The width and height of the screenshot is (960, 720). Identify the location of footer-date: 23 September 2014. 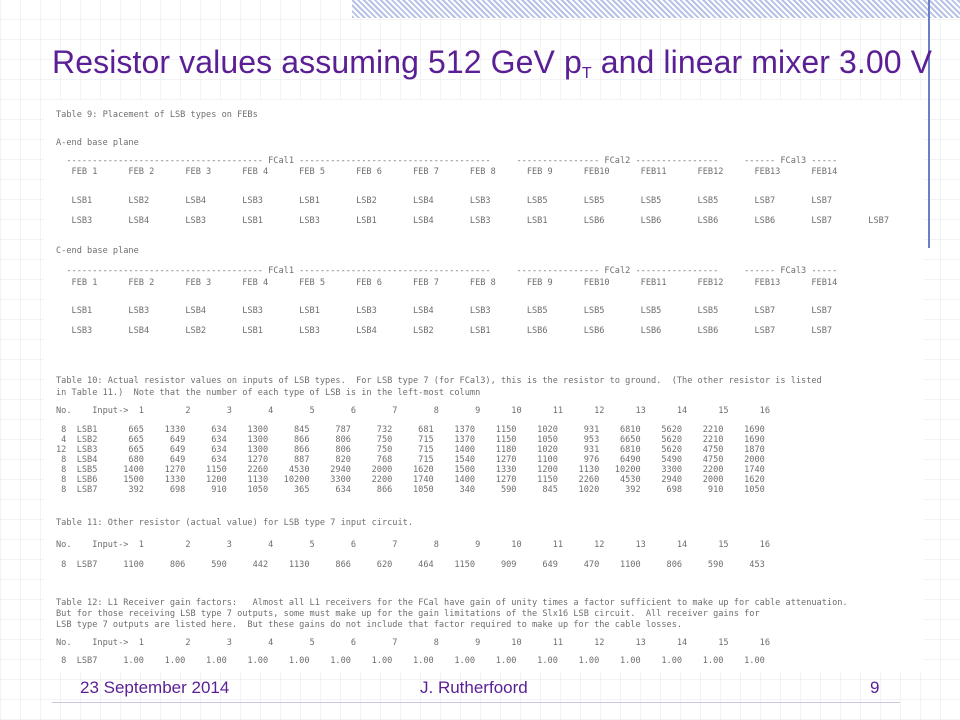
(155, 687).